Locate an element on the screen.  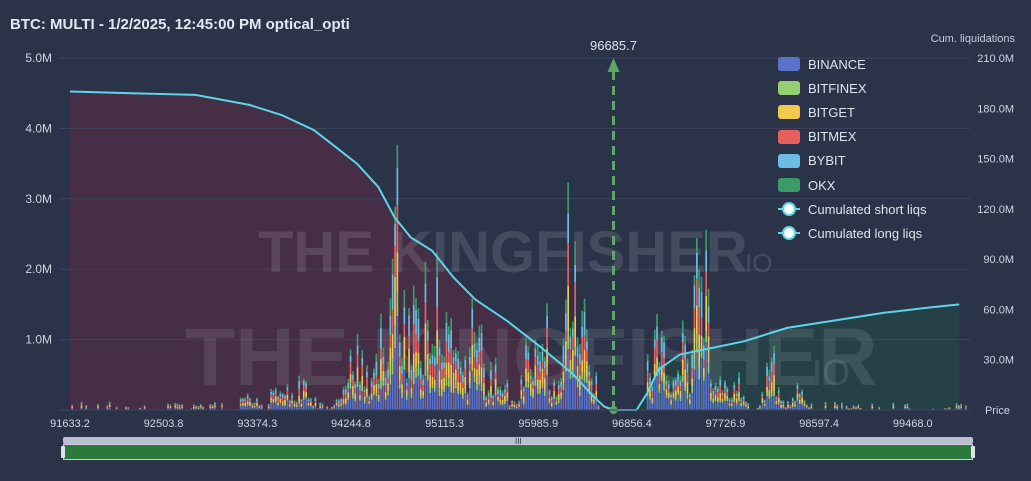
legend-label: BITFINEX is located at coordinates (837, 88).